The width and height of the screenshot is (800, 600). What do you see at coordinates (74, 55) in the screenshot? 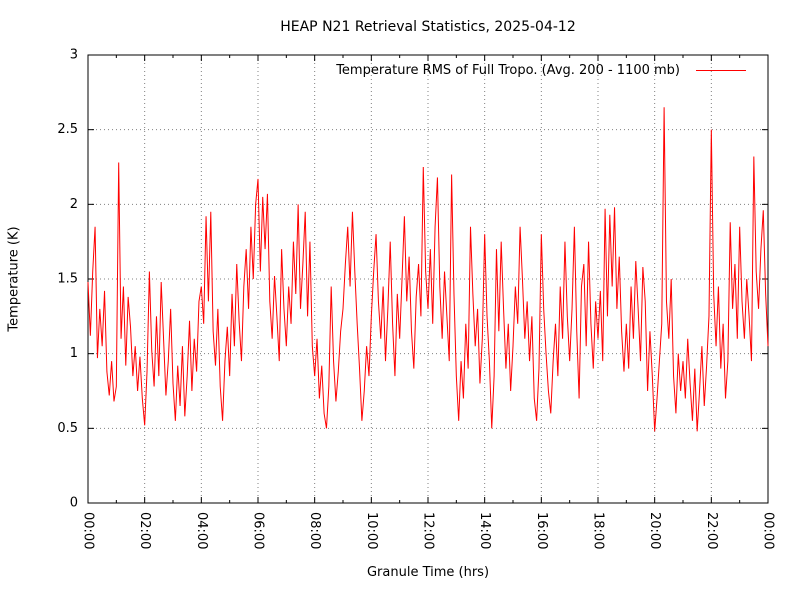
I see `y-tick-label: 3` at bounding box center [74, 55].